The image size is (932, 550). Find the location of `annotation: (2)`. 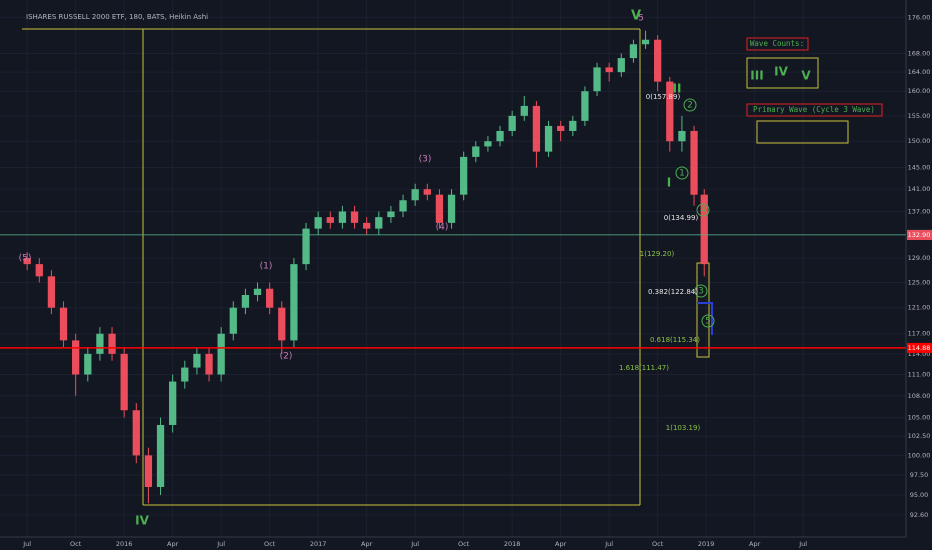

annotation: (2) is located at coordinates (286, 357).